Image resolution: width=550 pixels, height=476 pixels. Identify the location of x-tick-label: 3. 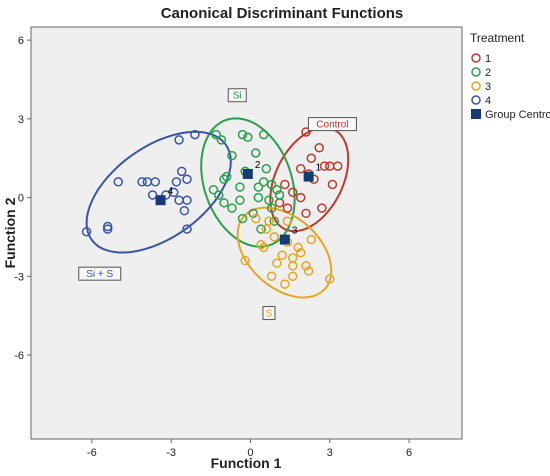
(330, 453).